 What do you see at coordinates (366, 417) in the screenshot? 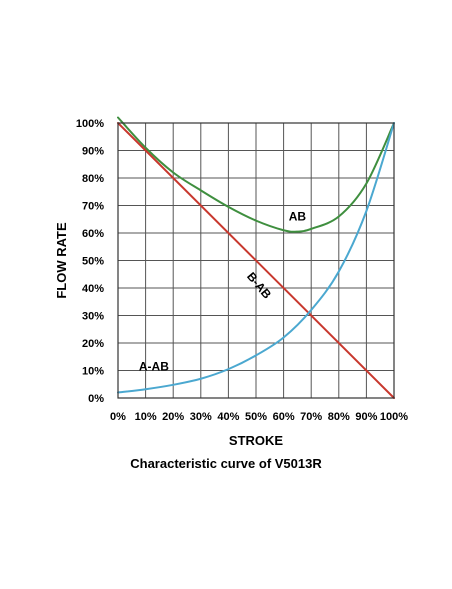
I see `x-tick-label: 90%` at bounding box center [366, 417].